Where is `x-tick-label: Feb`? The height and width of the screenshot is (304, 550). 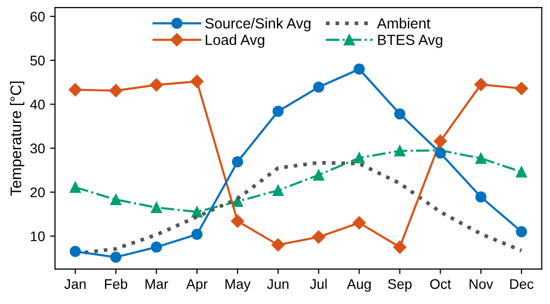 x-tick-label: Feb is located at coordinates (116, 283).